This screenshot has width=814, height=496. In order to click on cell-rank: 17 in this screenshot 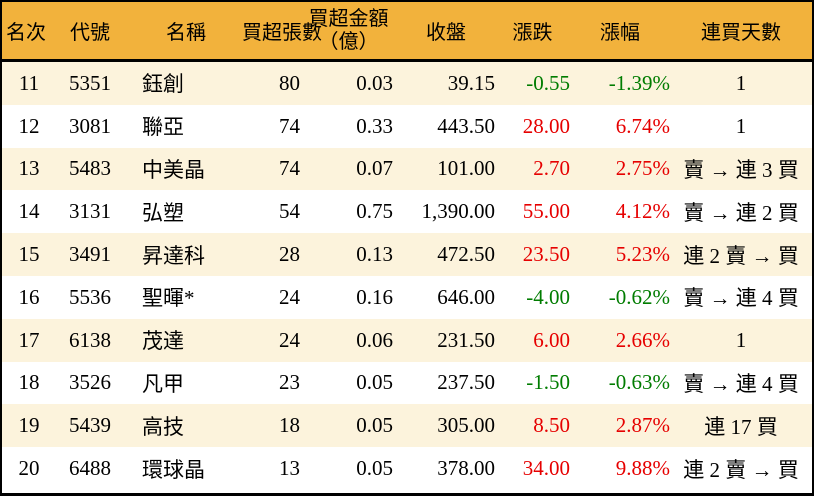, I will do `click(29, 339)`.